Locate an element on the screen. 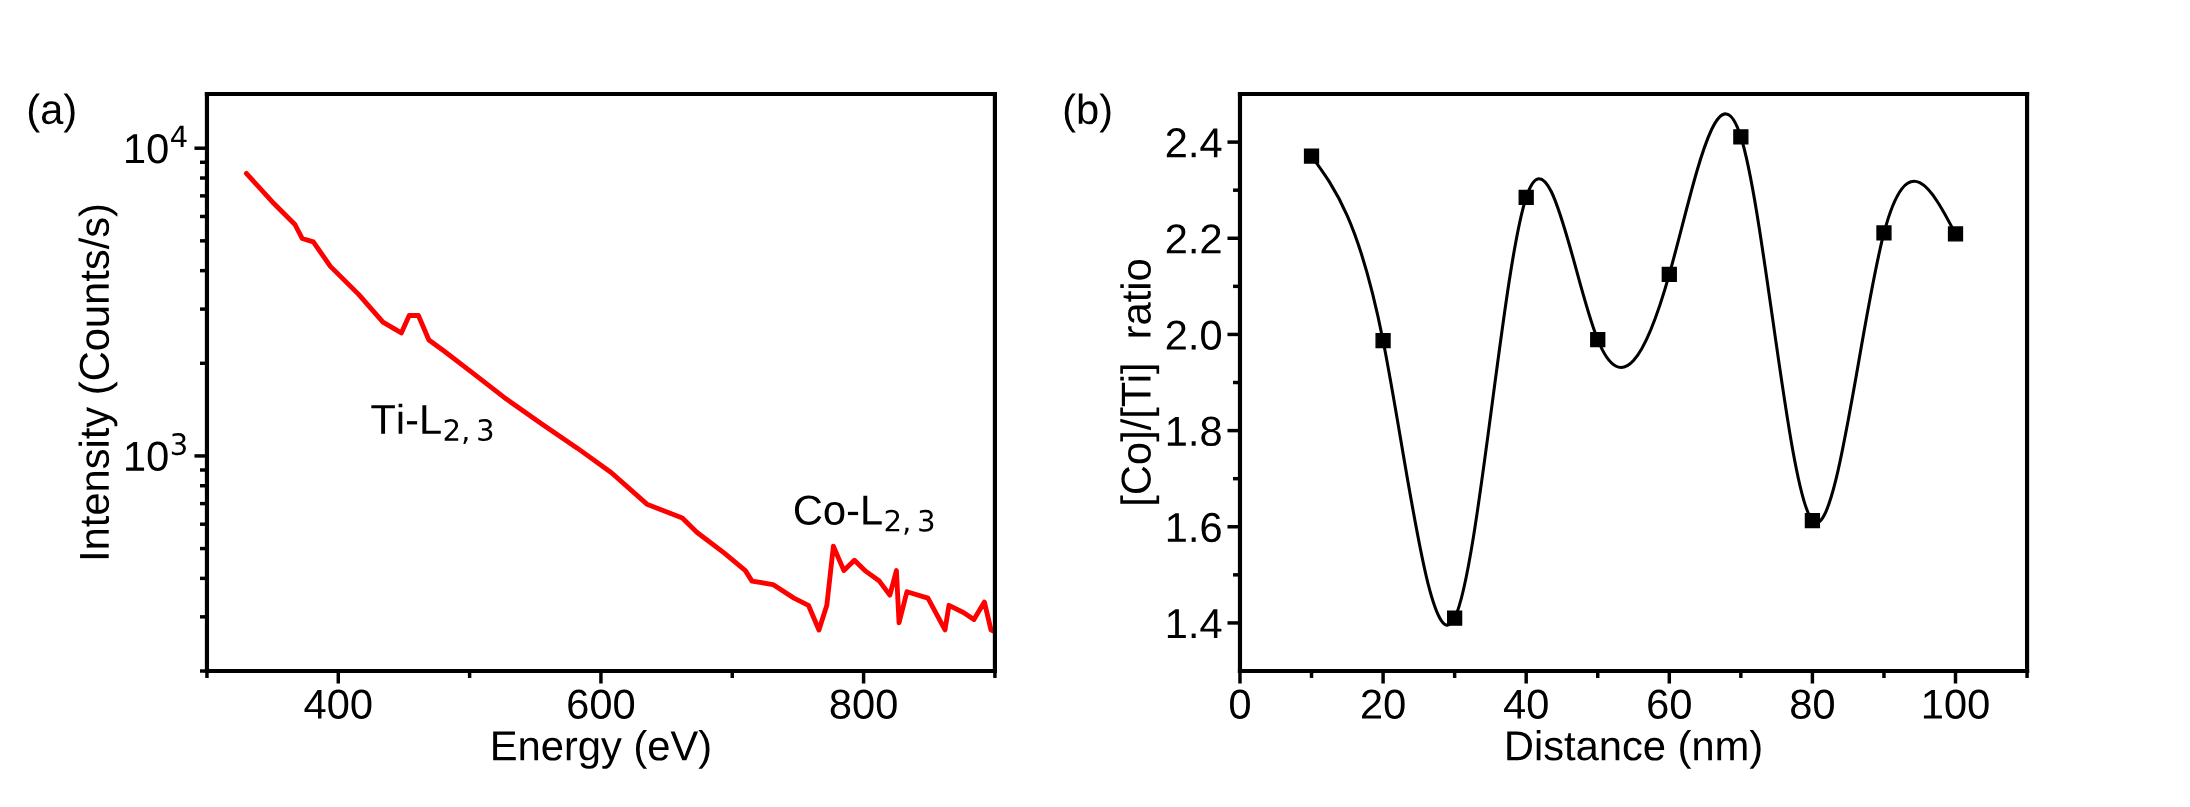 The height and width of the screenshot is (807, 2190). y-axis-title: Intensity (Counts/s) is located at coordinates (98, 382).